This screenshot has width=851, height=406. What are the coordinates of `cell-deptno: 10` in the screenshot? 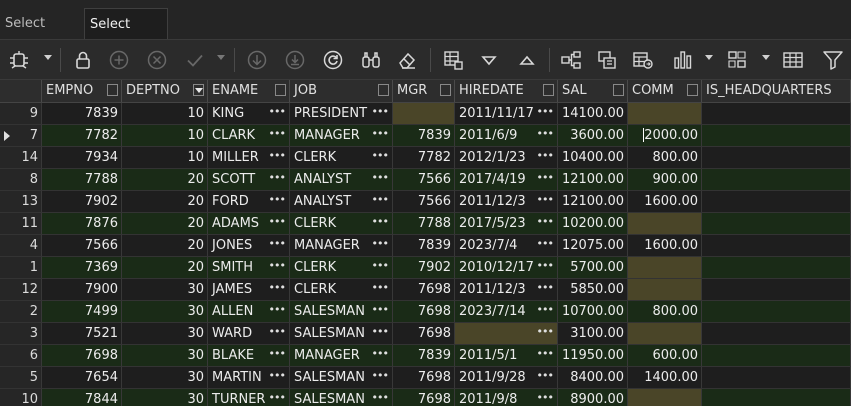 It's located at (165, 136).